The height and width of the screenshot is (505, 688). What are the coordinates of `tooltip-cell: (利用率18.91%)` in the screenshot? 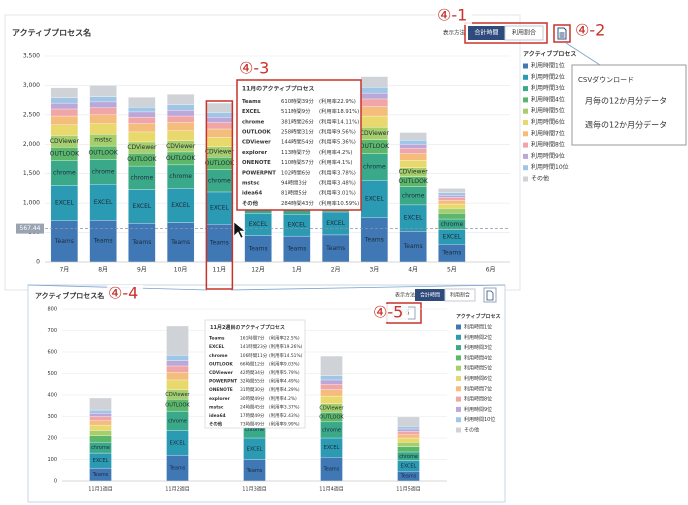 It's located at (339, 111).